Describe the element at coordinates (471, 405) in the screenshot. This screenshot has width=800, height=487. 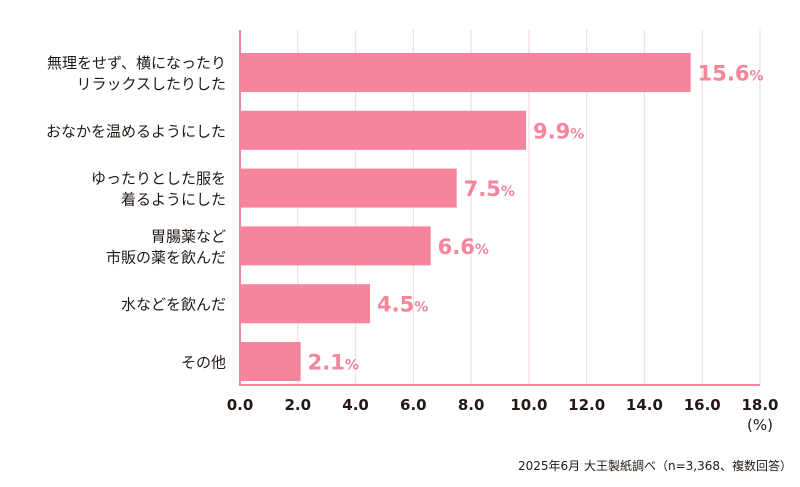
I see `x-tick-label: 8.0` at that location.